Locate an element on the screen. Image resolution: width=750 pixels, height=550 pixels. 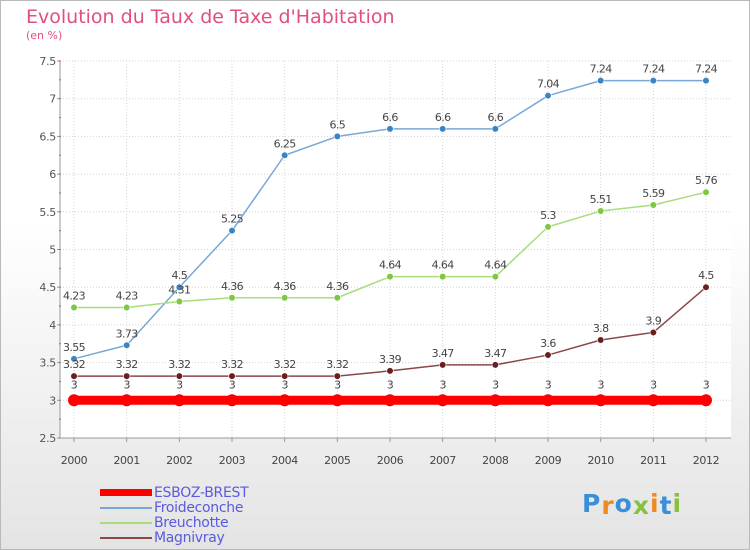
y-tick-label: 4 is located at coordinates (52, 325).